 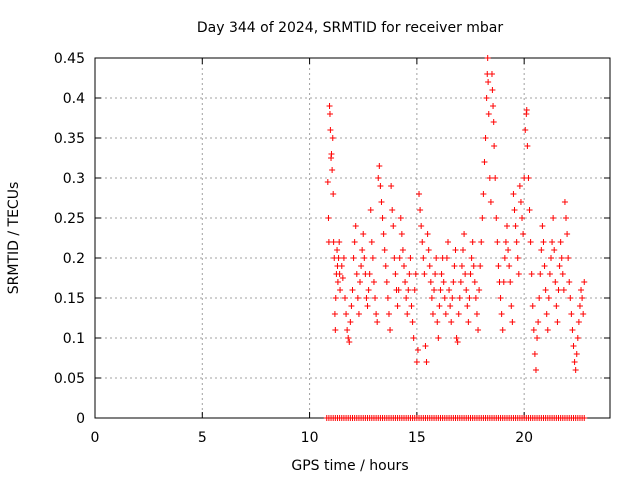 I want to click on y-tick-label: 0.15, so click(x=69, y=299).